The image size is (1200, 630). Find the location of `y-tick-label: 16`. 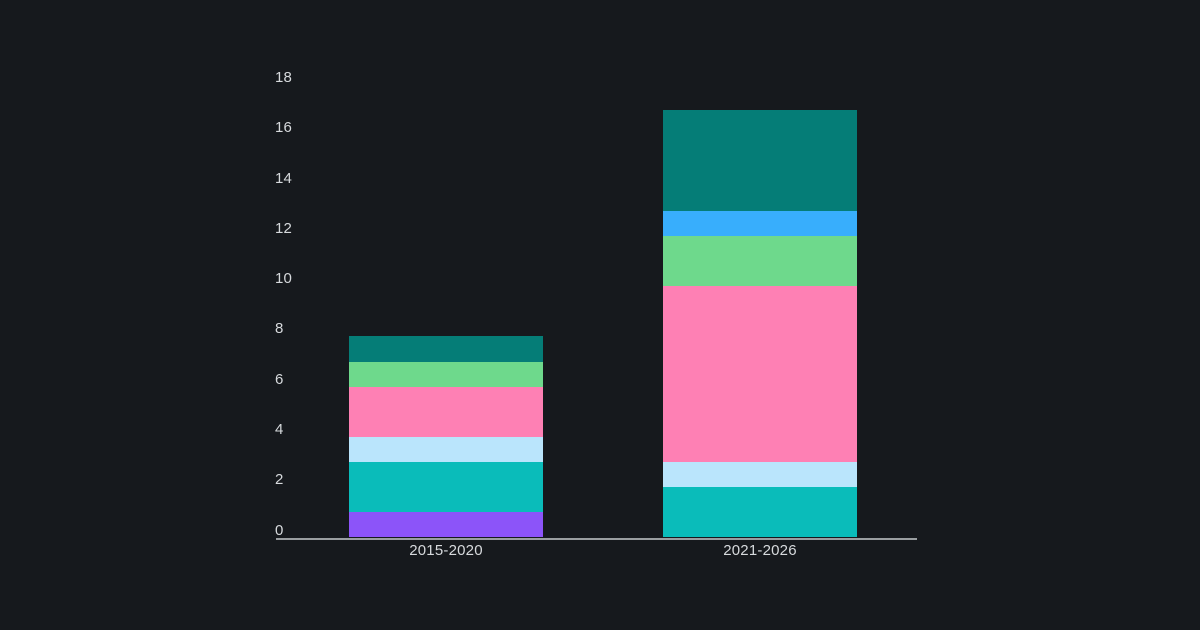

y-tick-label: 16 is located at coordinates (284, 128).